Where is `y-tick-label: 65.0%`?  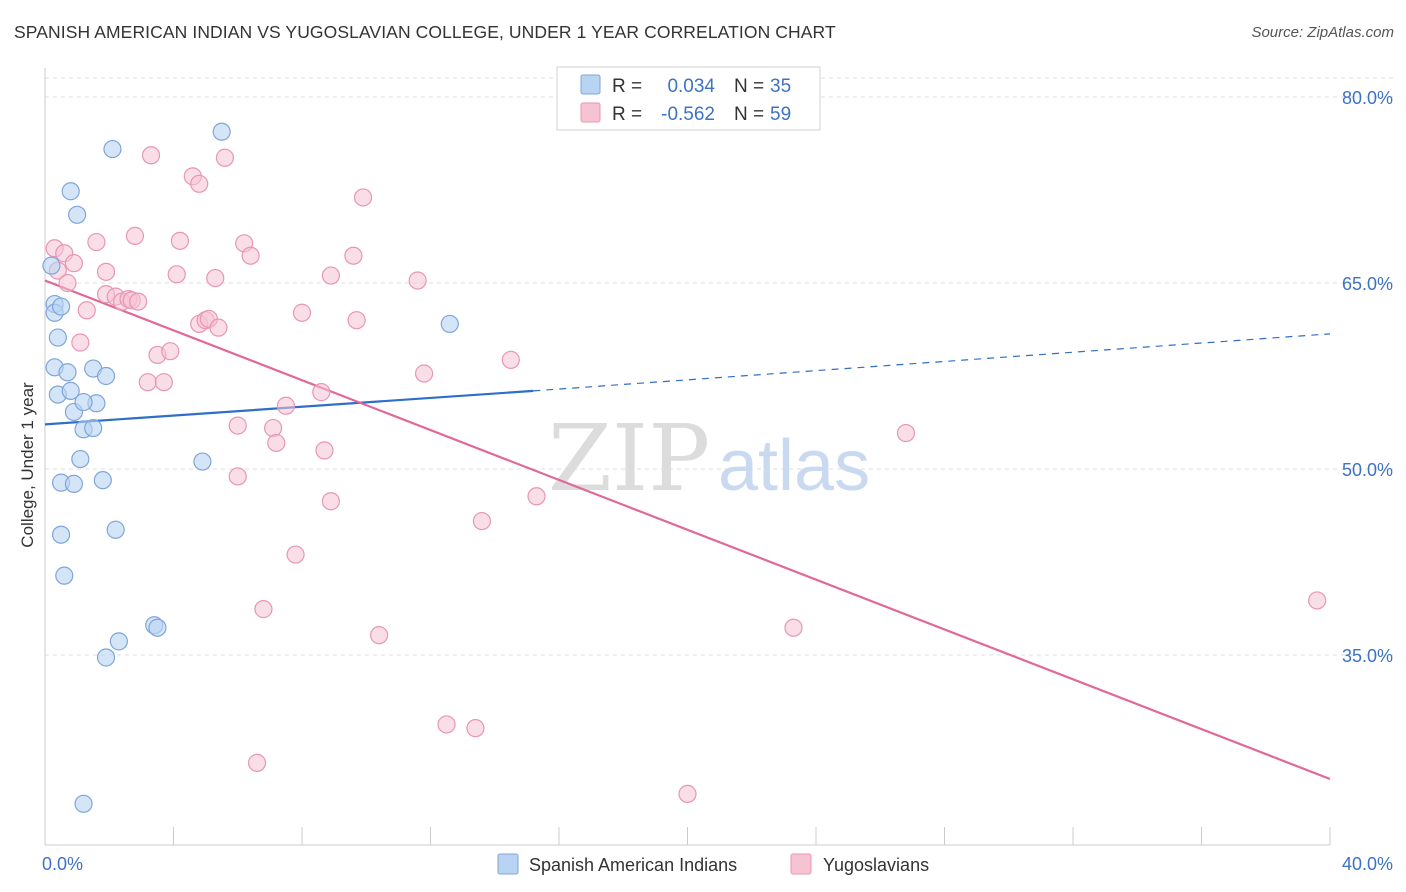
y-tick-label: 65.0% is located at coordinates (1367, 284).